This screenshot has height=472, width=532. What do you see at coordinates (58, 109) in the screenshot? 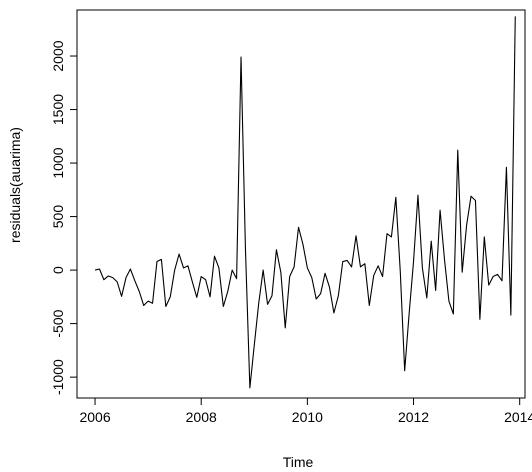
I see `y-tick-label: 1500` at bounding box center [58, 109].